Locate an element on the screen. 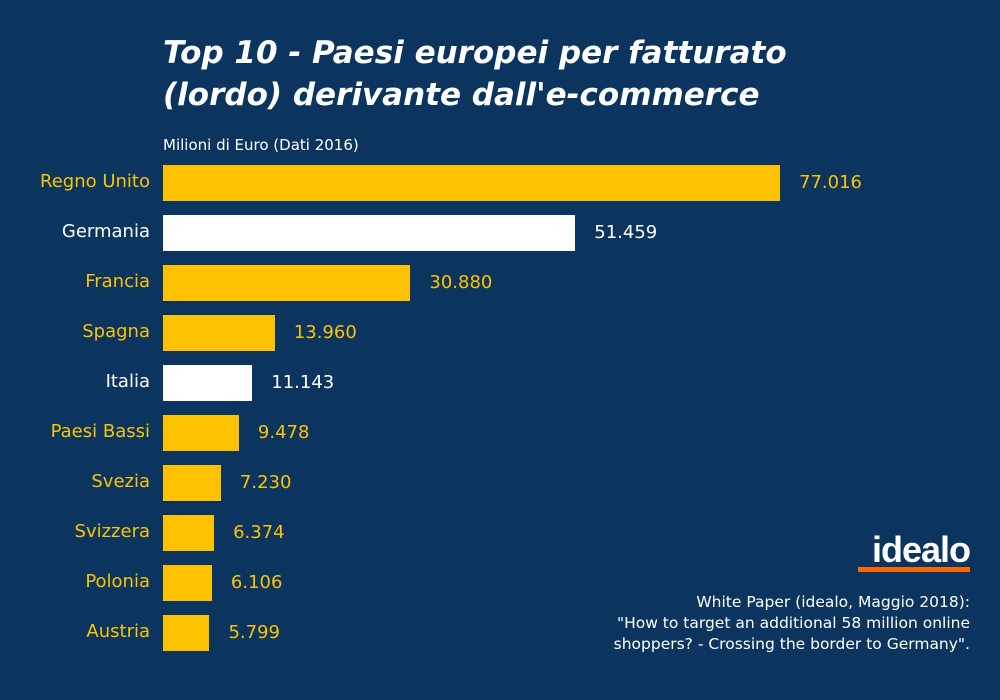 This screenshot has height=700, width=1000. value-label: 7.230 is located at coordinates (265, 482).